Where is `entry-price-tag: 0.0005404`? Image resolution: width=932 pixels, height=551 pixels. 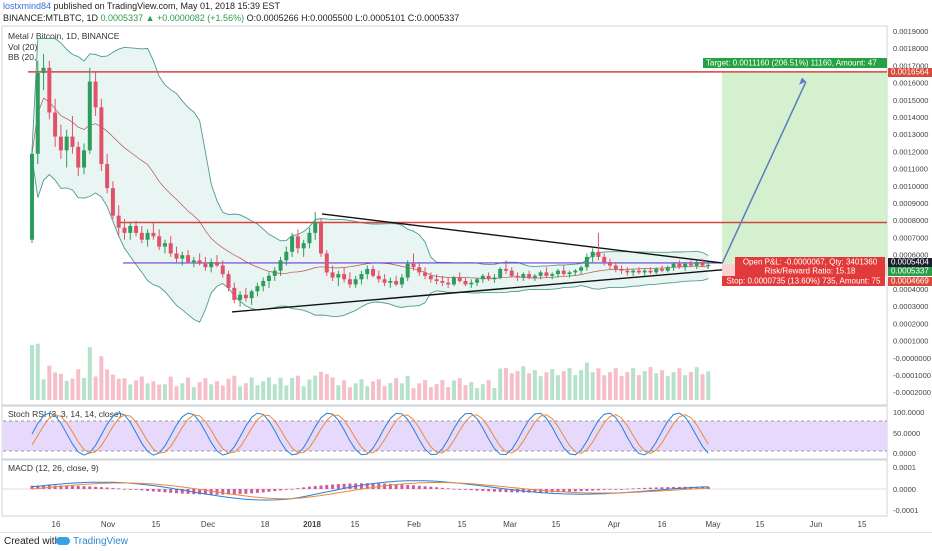 entry-price-tag: 0.0005404 is located at coordinates (910, 262).